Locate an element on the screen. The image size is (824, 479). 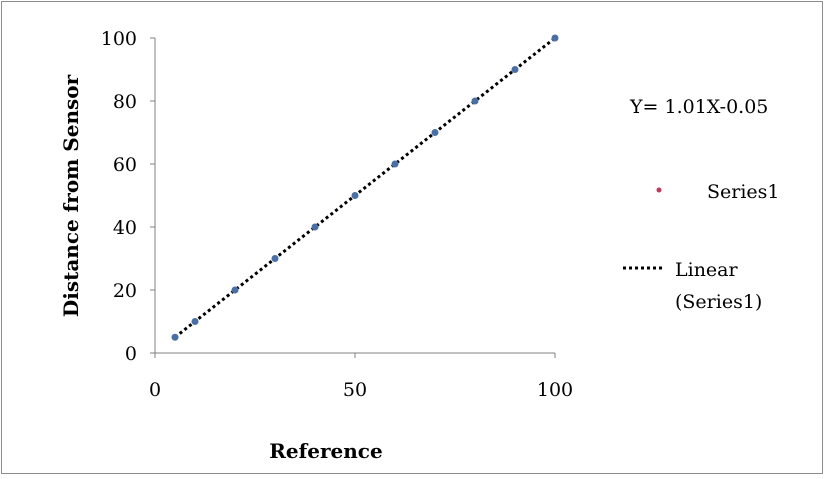
y-tick-label: 20 is located at coordinates (125, 291).